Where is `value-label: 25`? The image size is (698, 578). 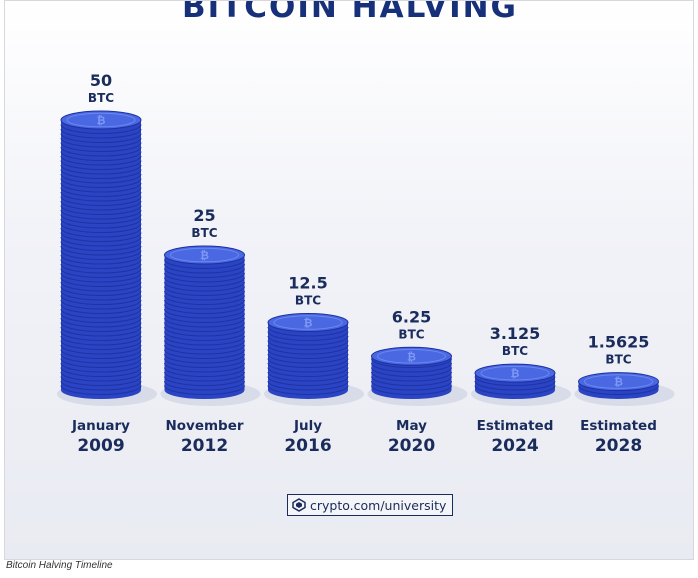
value-label: 25 is located at coordinates (204, 215).